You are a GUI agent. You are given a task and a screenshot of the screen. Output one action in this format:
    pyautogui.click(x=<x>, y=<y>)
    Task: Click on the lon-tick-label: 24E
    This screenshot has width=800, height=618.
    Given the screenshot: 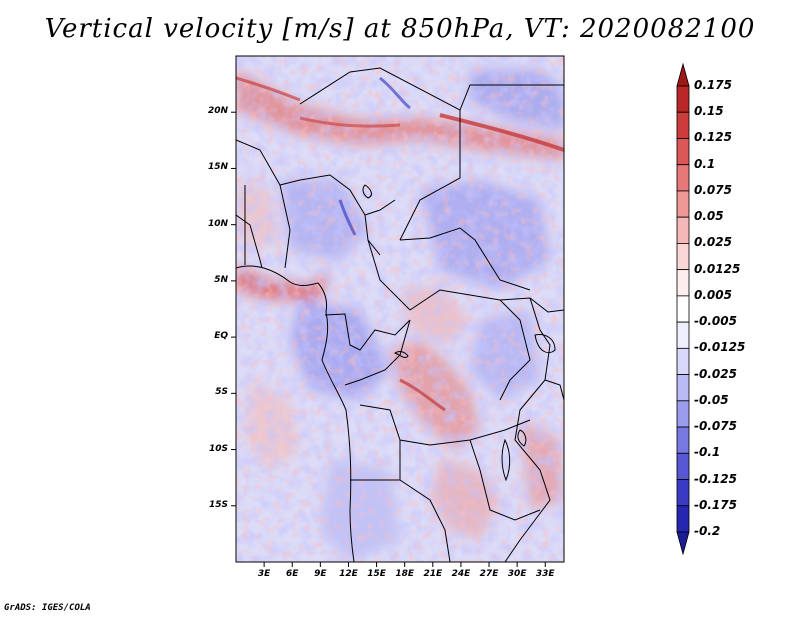 What is the action you would take?
    pyautogui.click(x=461, y=574)
    